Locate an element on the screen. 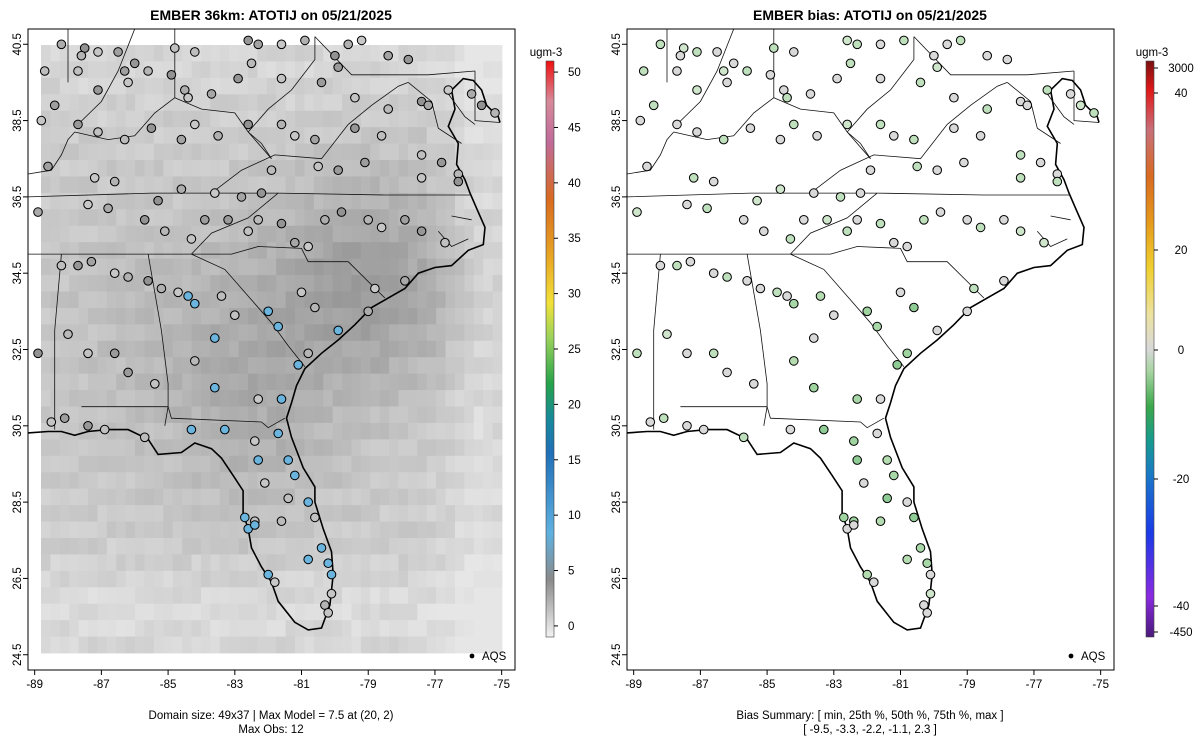 The height and width of the screenshot is (750, 1200). y-tick-label: 32.5 is located at coordinates (18, 349).